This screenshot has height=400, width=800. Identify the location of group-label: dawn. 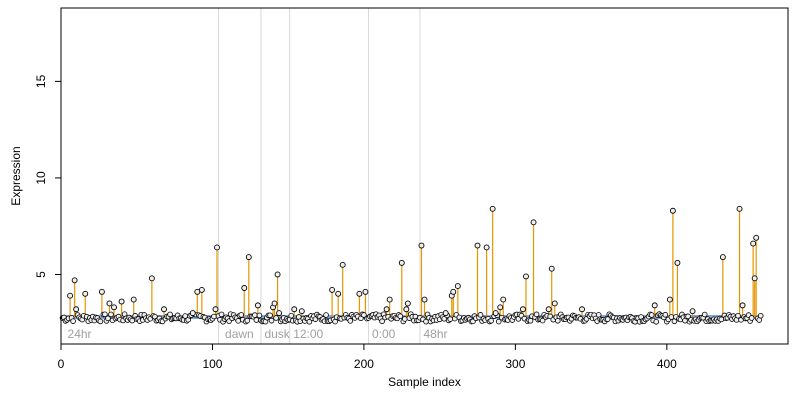
(239, 334).